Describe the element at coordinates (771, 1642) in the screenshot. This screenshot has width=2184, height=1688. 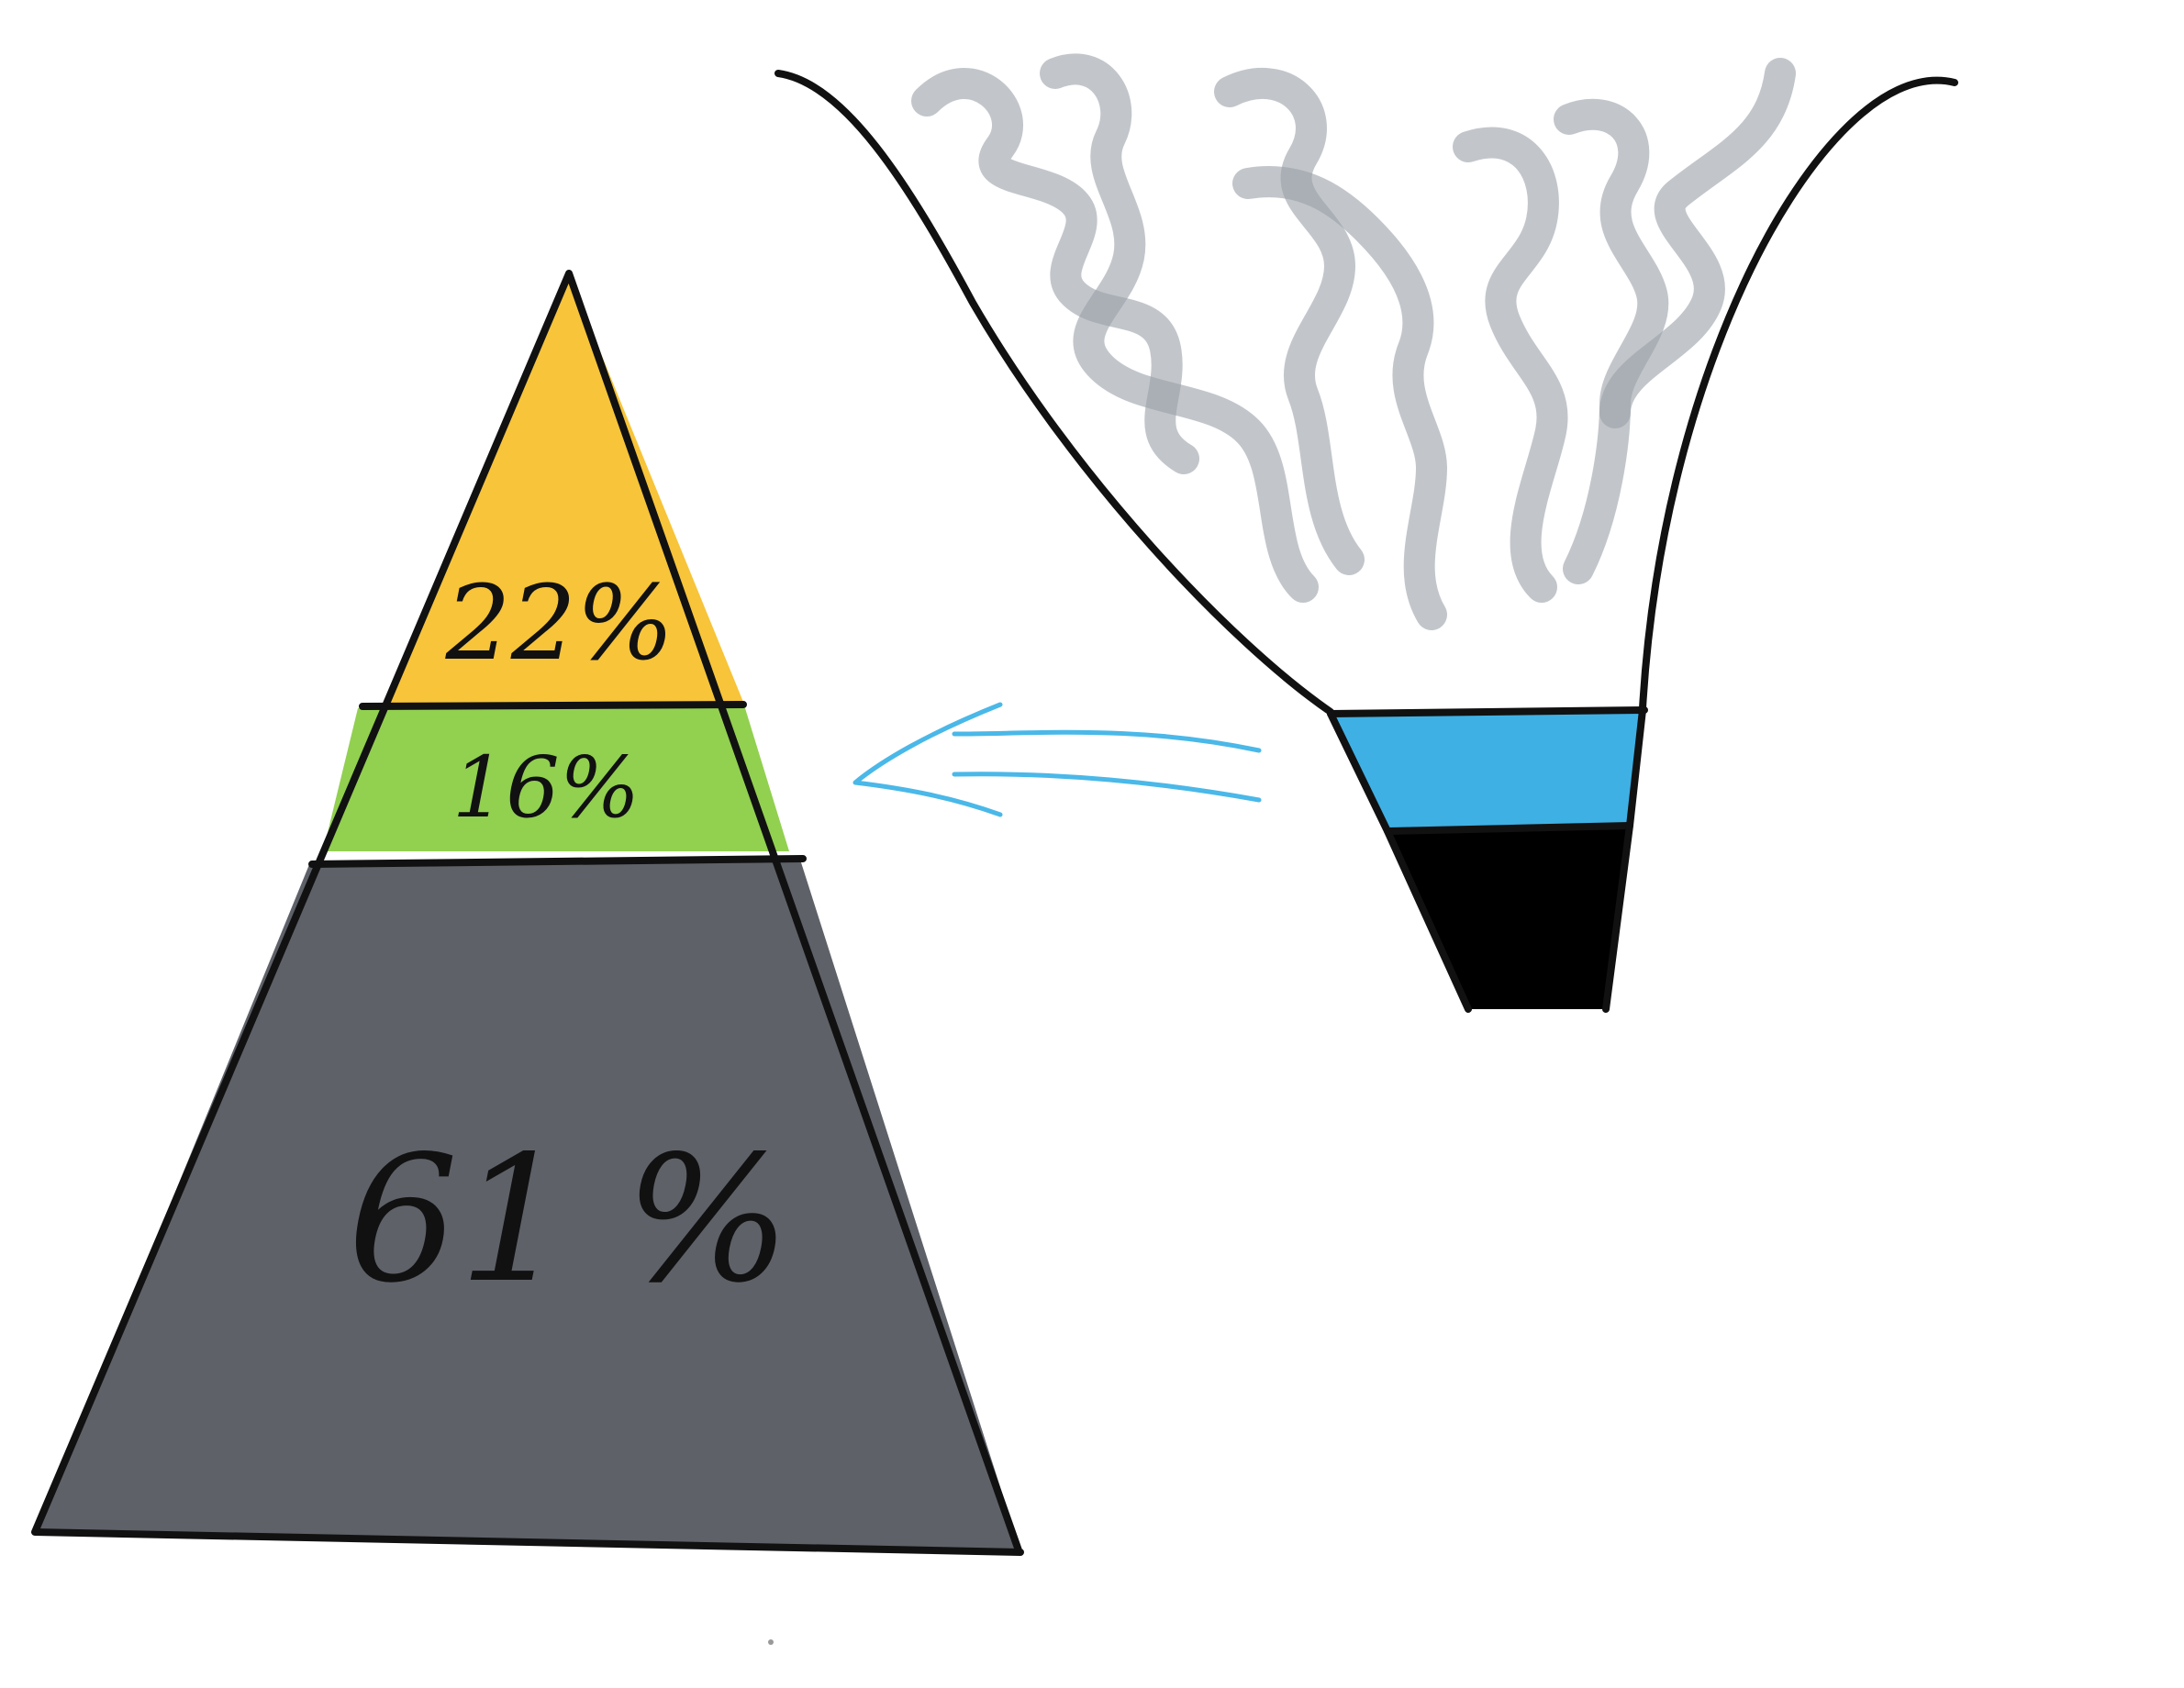
I see `stray-dot` at that location.